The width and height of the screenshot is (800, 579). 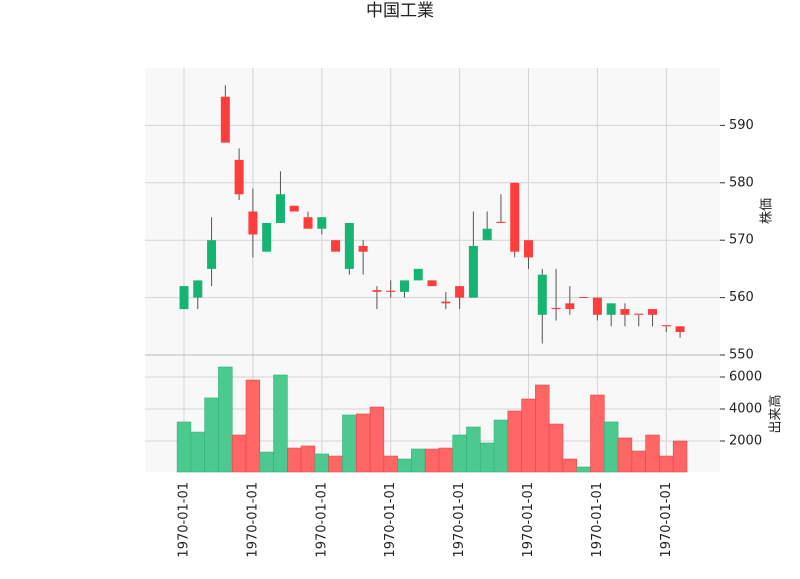 What do you see at coordinates (741, 297) in the screenshot?
I see `y-tick-label: 560` at bounding box center [741, 297].